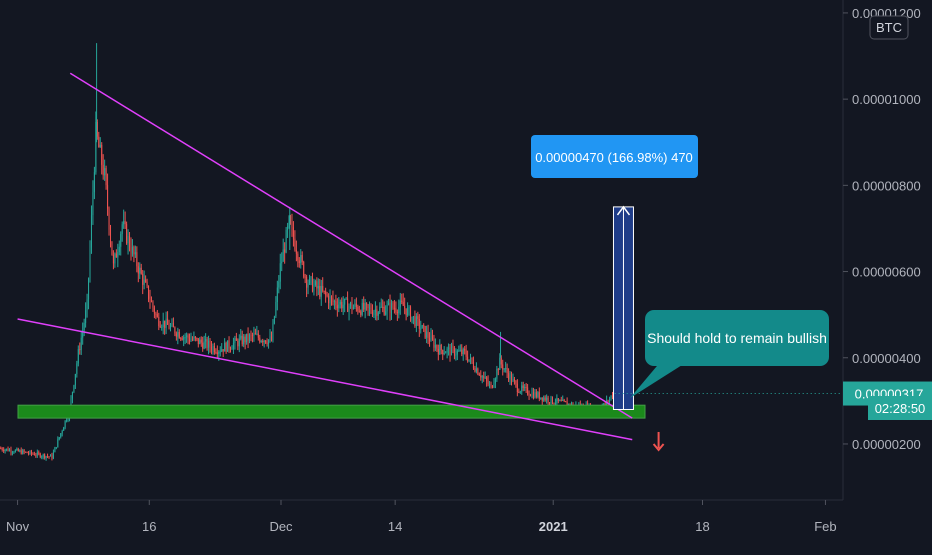 The image size is (932, 555). Describe the element at coordinates (825, 526) in the screenshot. I see `x-tick-label: Feb` at that location.